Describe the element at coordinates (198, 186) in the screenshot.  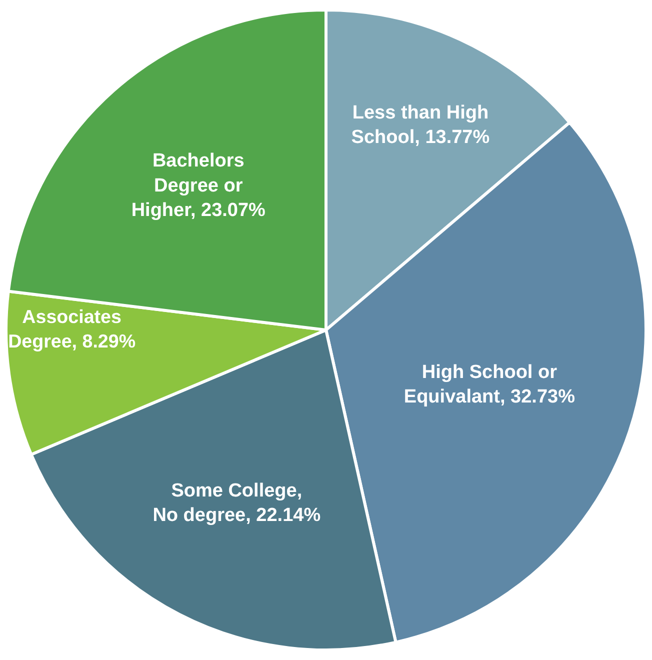
I see `slice-label: Bachelors Degree or Higher, 23.07%` at that location.